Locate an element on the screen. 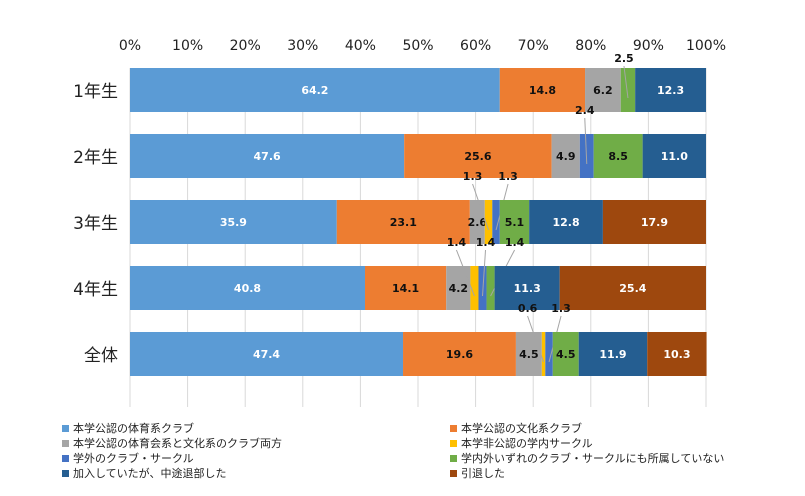  legend-item: 引退した is located at coordinates (477, 473).